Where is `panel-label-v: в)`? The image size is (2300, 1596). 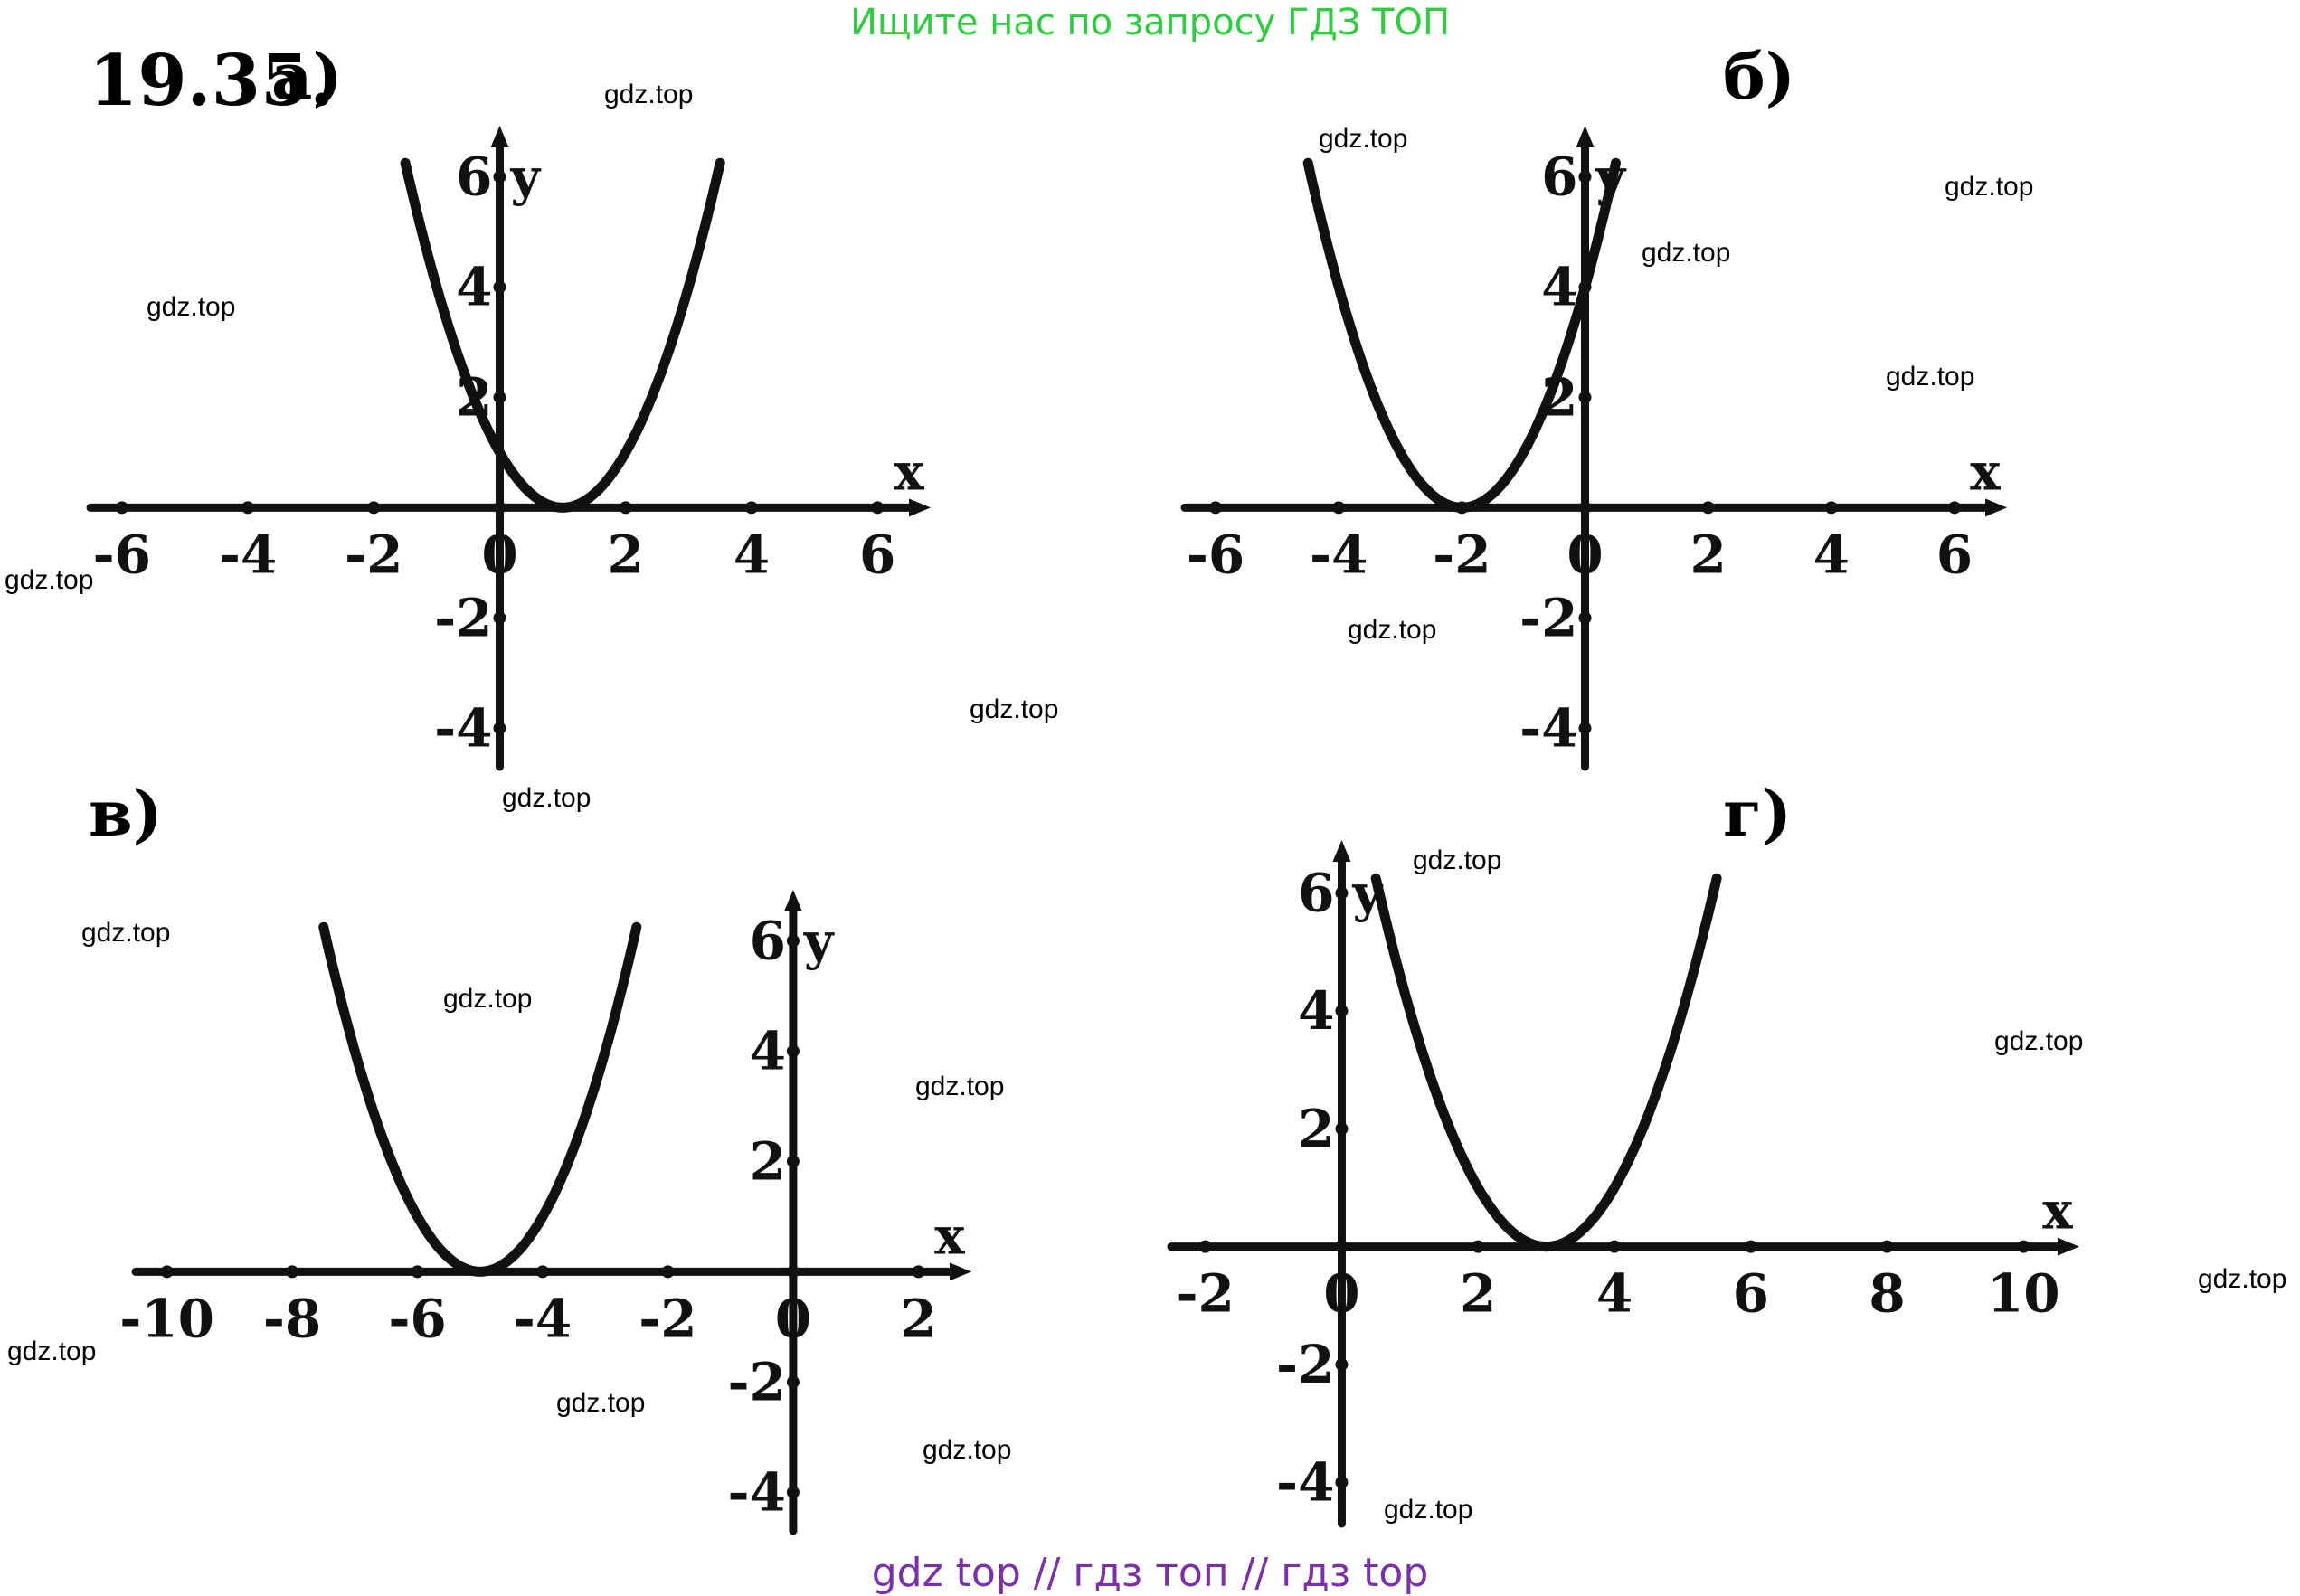 panel-label-v: в) is located at coordinates (126, 814).